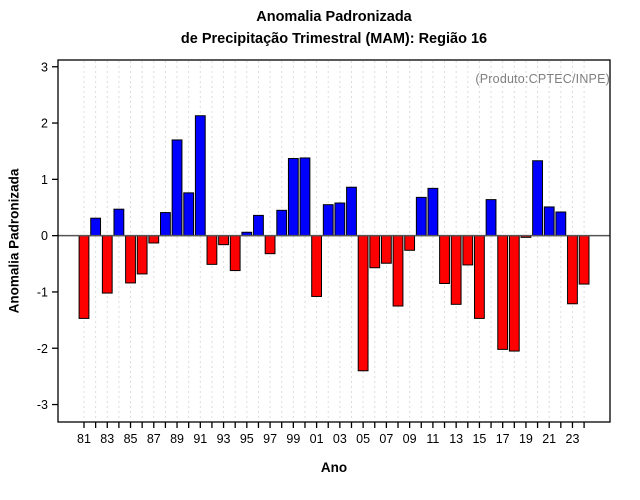  Describe the element at coordinates (542, 79) in the screenshot. I see `source-annotation: (Produto:CPTEC/INPE)` at that location.